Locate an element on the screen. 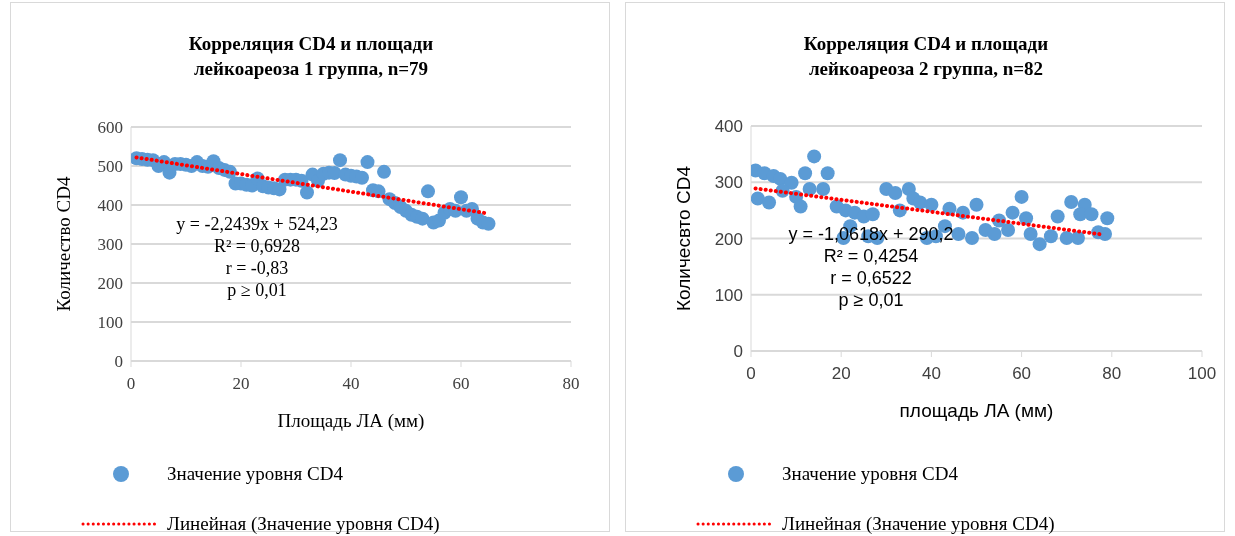 The image size is (1235, 536). y-axis-title: Количество CD4 is located at coordinates (63, 244).